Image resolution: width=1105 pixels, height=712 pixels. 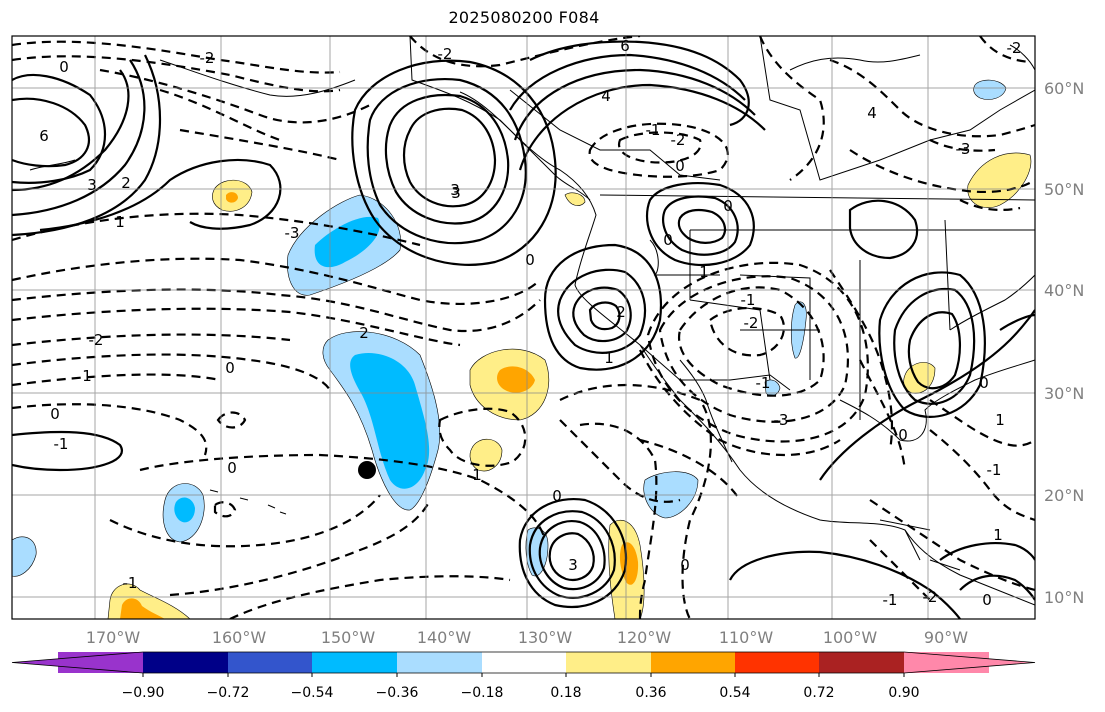 I want to click on colorbar-tick-label: −0.54, so click(x=312, y=693).